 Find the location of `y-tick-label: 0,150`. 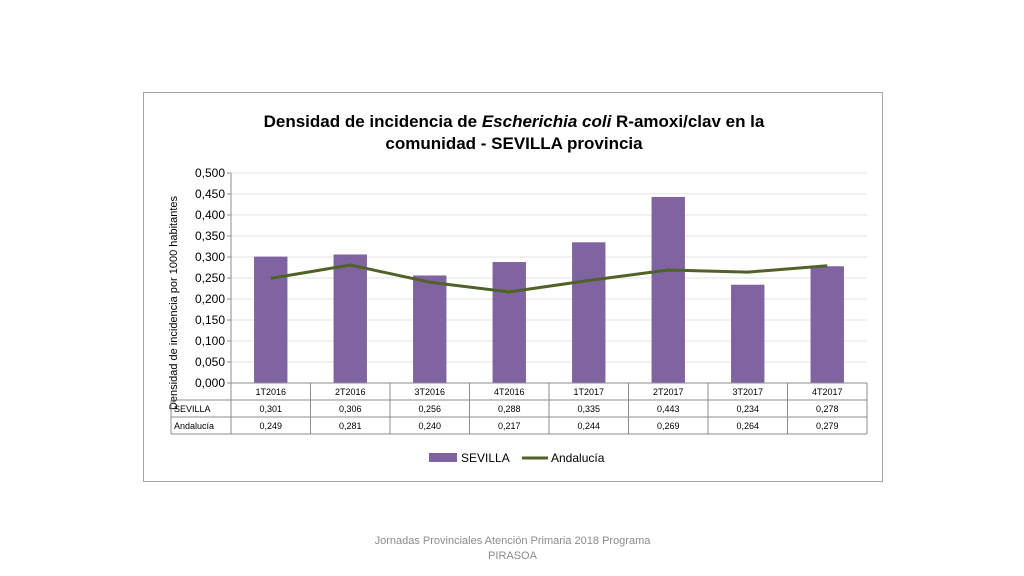

y-tick-label: 0,150 is located at coordinates (210, 320).